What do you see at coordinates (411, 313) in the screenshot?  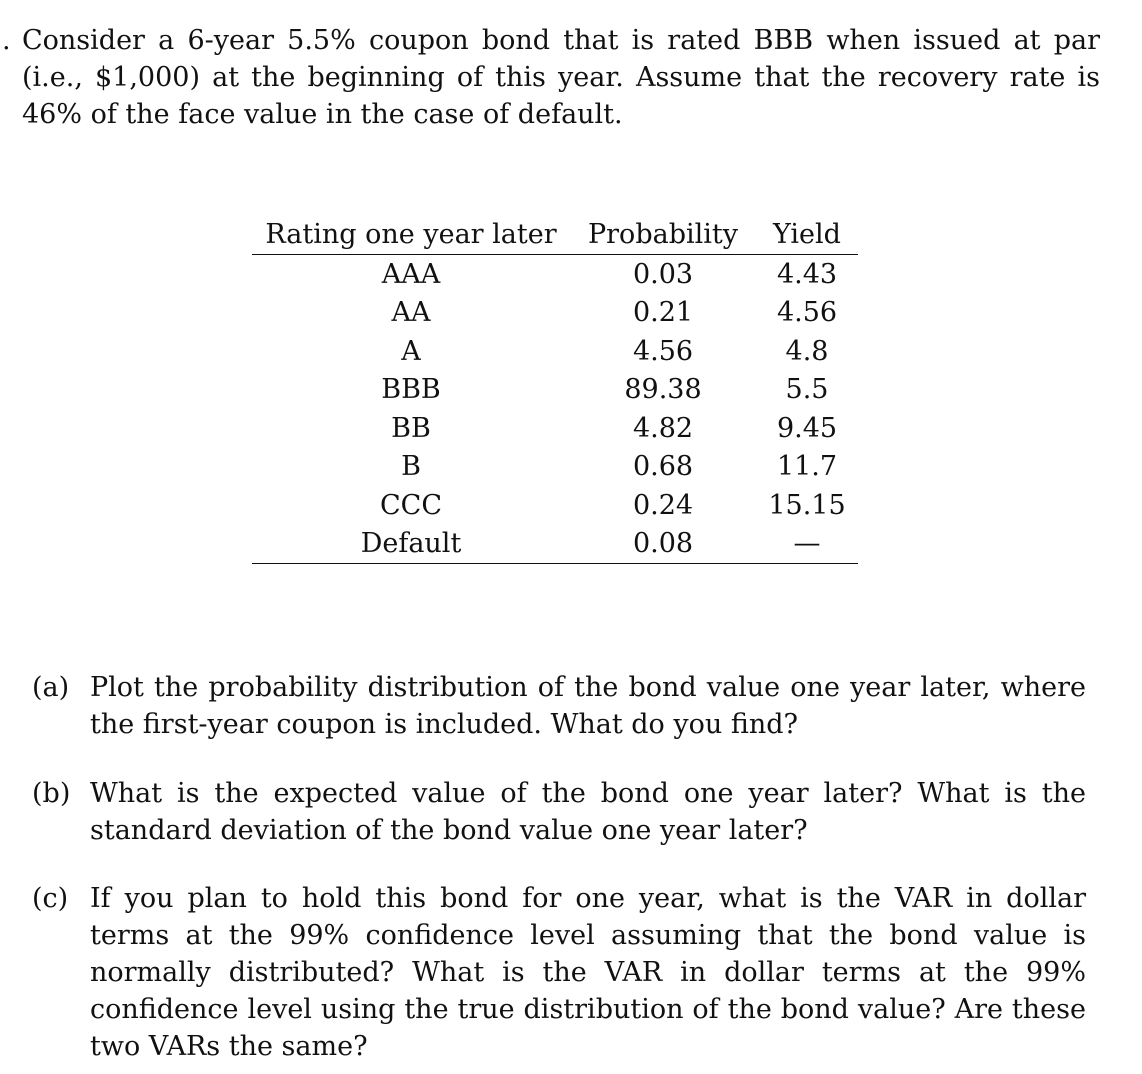 I see `cell-rating: AA` at bounding box center [411, 313].